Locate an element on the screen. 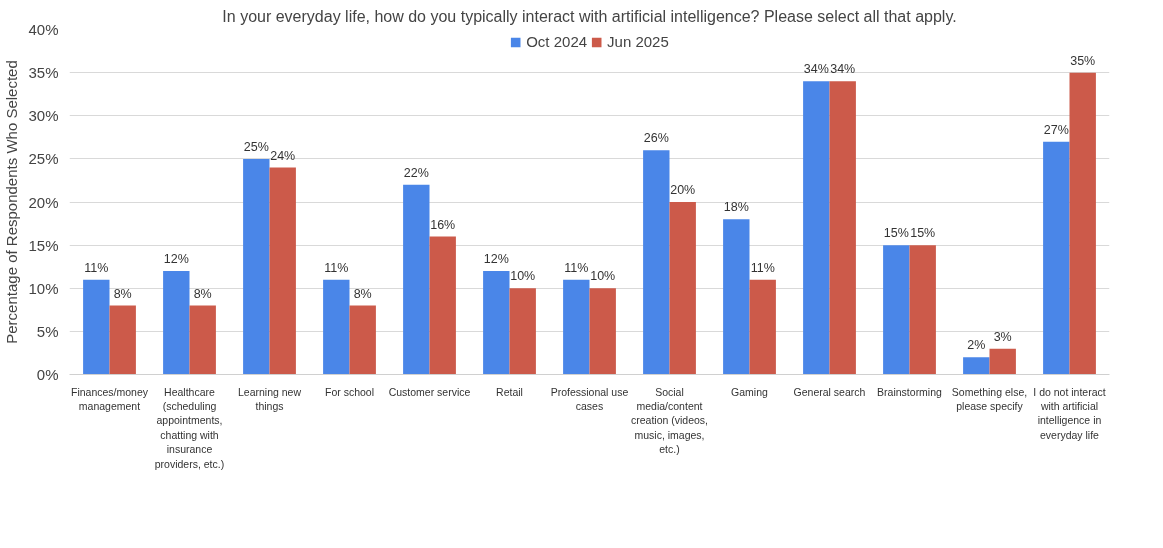 The height and width of the screenshot is (548, 1163). data-label: 27% is located at coordinates (1056, 129).